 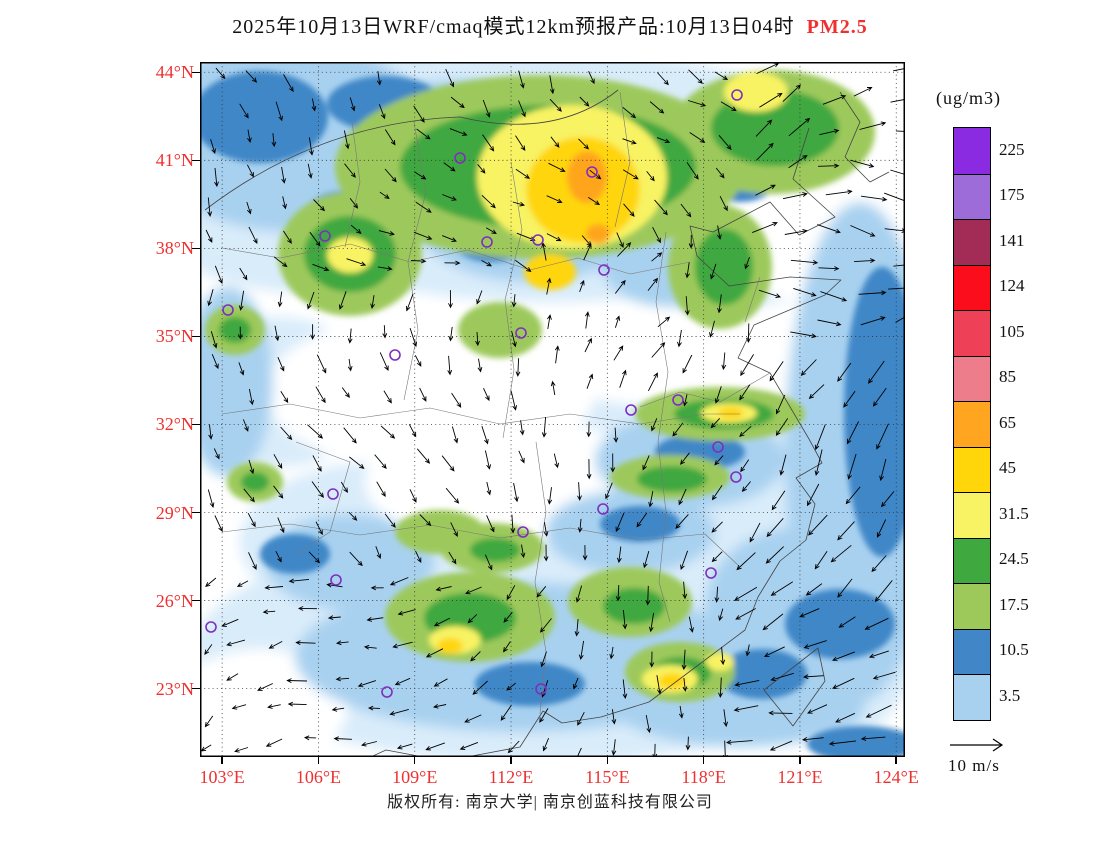 I want to click on lat-label-29: 29°N, so click(x=174, y=512).